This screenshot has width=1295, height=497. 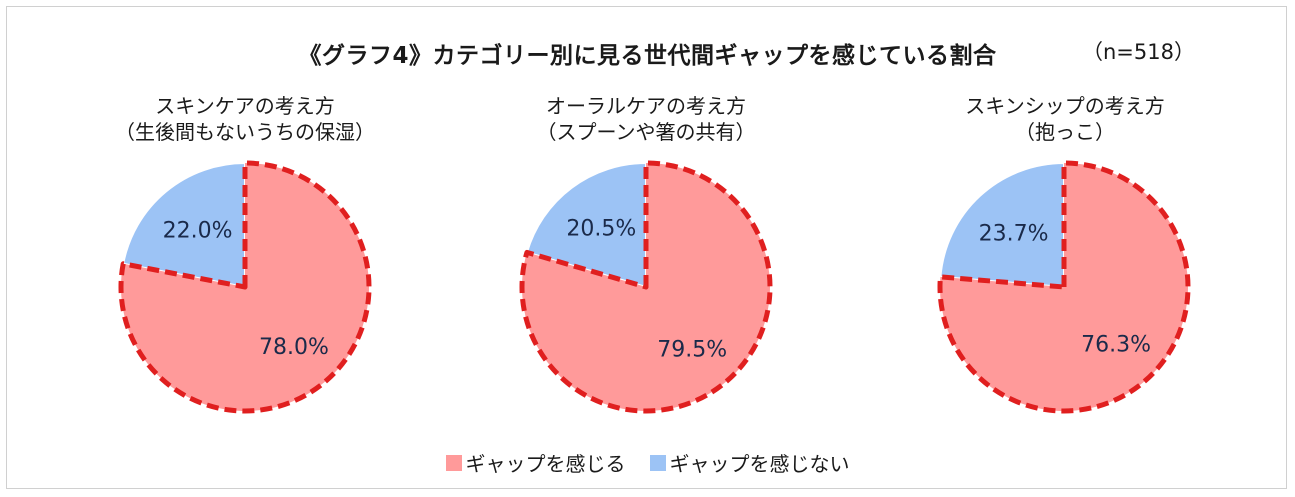 I want to click on pie-2-title: オーラルケアの考え方 （スプーンや箸の共有）, so click(x=646, y=119).